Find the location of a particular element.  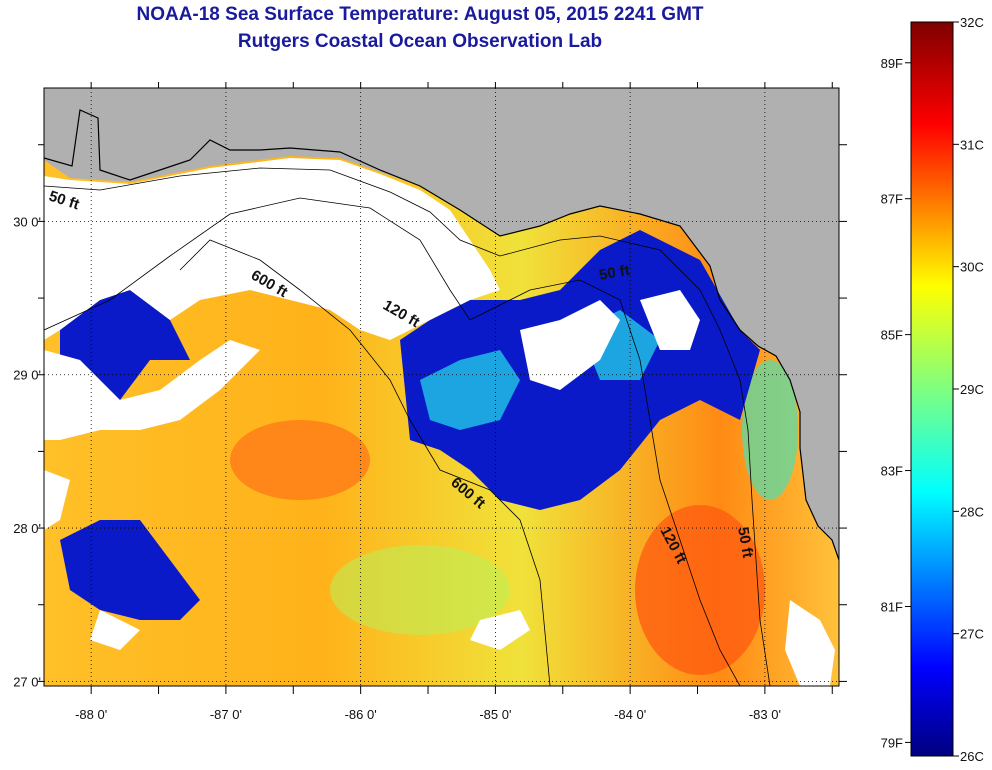

colorbar-label-f: 85F is located at coordinates (892, 335).